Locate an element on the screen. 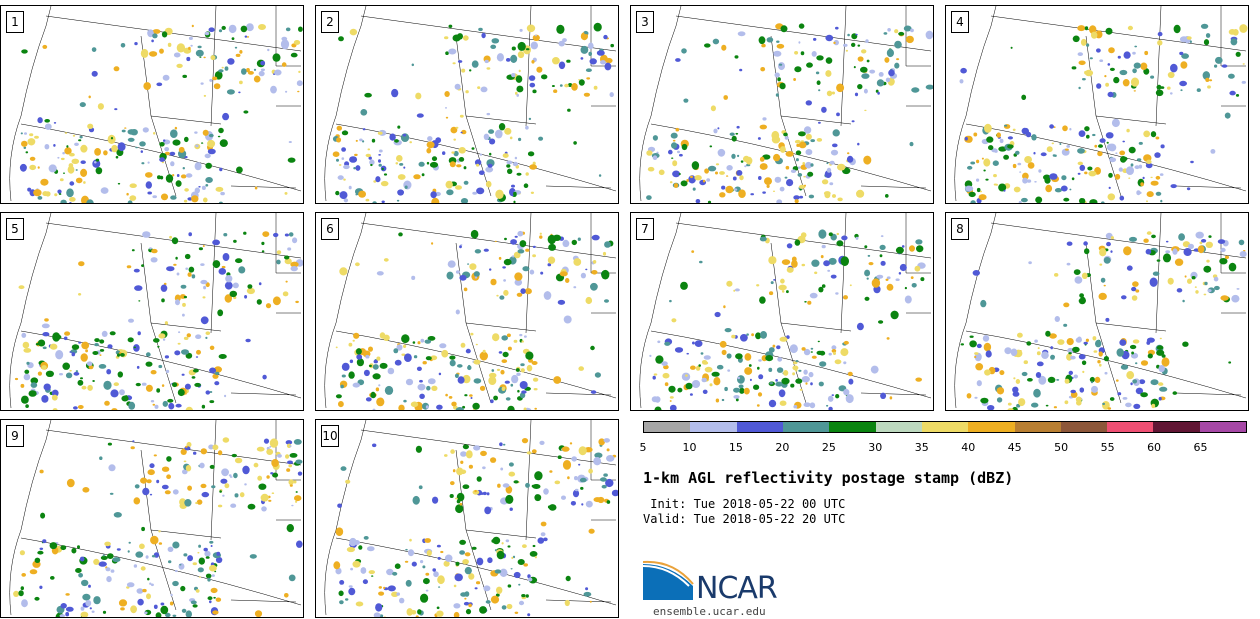 This screenshot has height=619, width=1260. map-panel: 10 is located at coordinates (467, 518).